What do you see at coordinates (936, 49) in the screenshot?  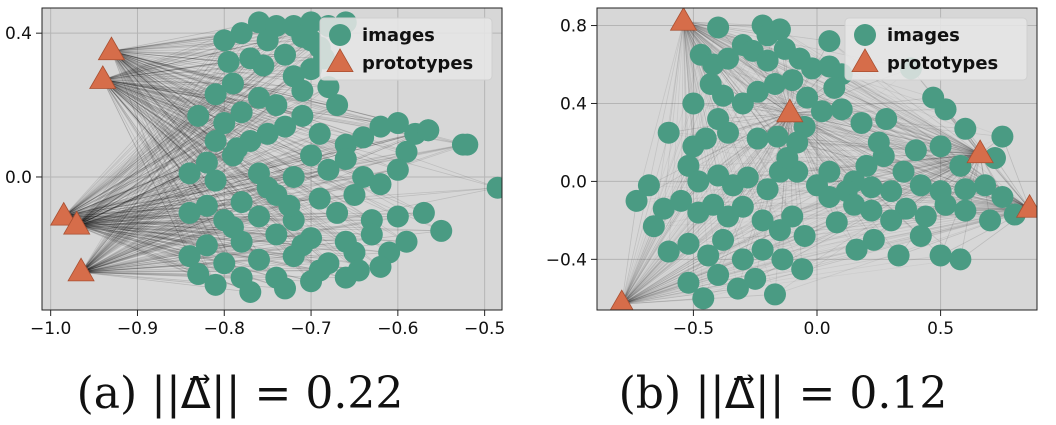 I see `legend: images prototypes` at bounding box center [936, 49].